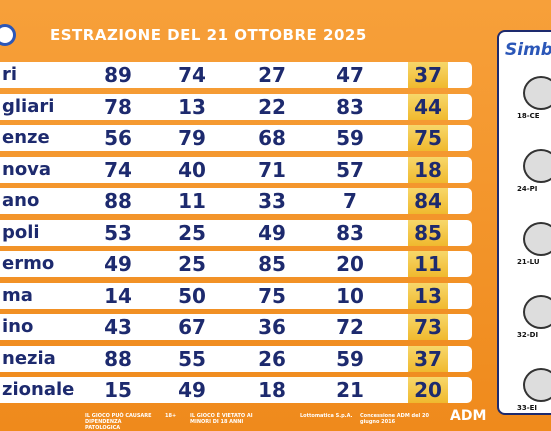 The image size is (551, 431). Describe the element at coordinates (236, 390) in the screenshot. I see `table-row: zionale 15 49 18 21 20` at that location.